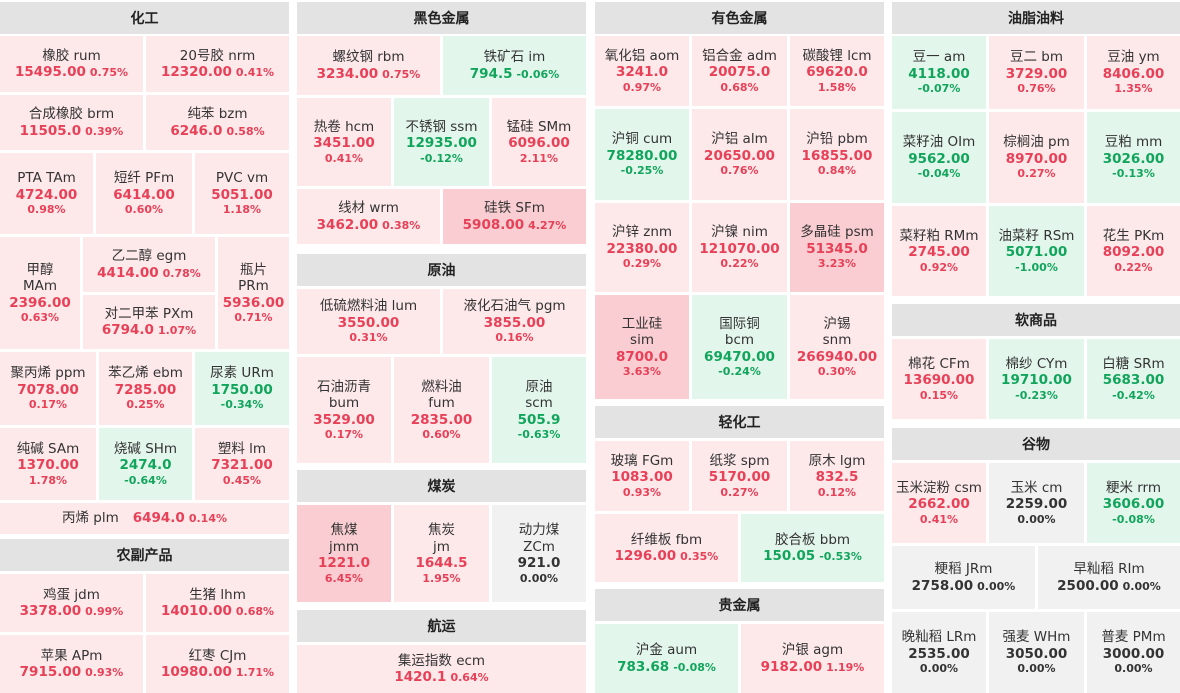  I want to click on contract-tile-lc: 碳酸锂 lcm 69620.0 1.58%, so click(837, 71).